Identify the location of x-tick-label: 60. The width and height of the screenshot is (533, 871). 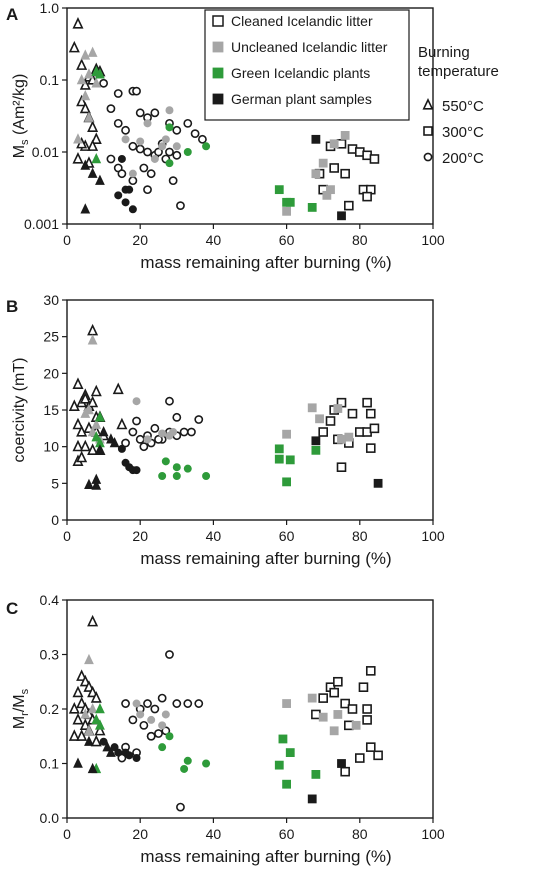
(287, 536).